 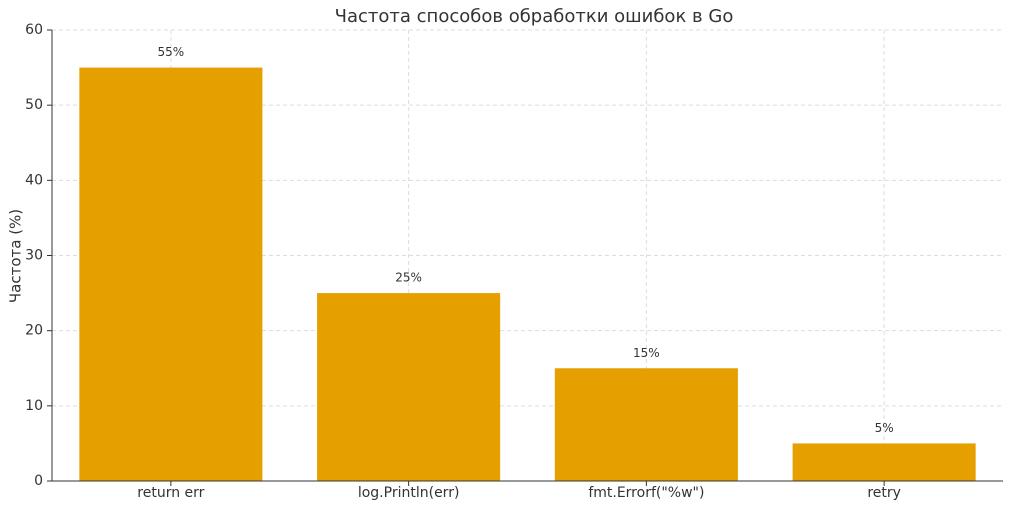 I want to click on value-label: 5%, so click(x=884, y=428).